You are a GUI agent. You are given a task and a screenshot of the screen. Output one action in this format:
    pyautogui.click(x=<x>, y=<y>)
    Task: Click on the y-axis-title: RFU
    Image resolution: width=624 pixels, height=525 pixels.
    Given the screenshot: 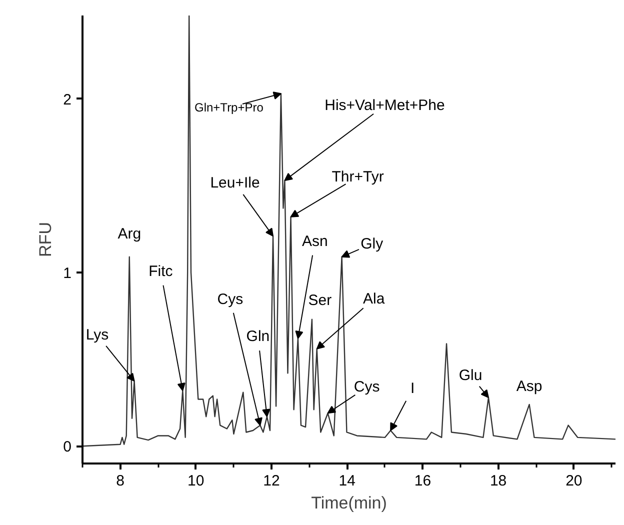 What is the action you would take?
    pyautogui.click(x=46, y=239)
    